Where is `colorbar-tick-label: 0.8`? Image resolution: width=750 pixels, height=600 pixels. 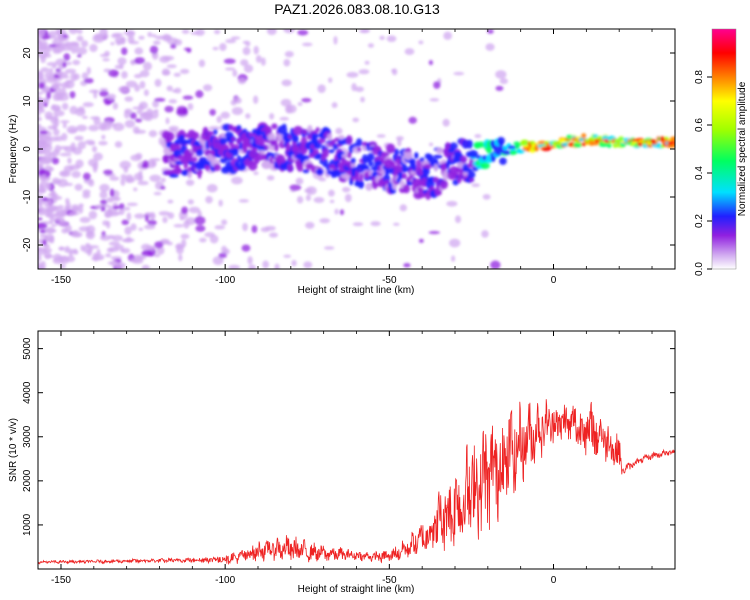 colorbar-tick-label: 0.8 is located at coordinates (699, 77).